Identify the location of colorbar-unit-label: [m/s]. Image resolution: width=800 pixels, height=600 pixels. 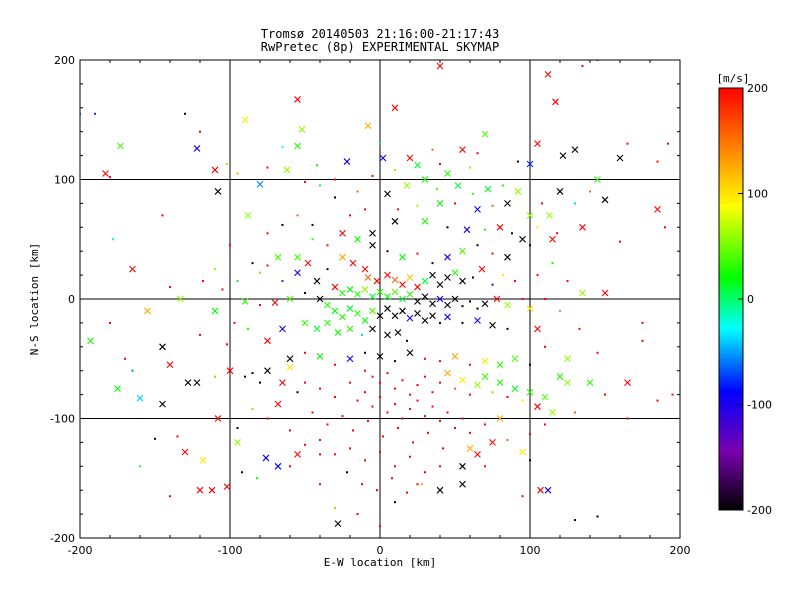
(732, 78).